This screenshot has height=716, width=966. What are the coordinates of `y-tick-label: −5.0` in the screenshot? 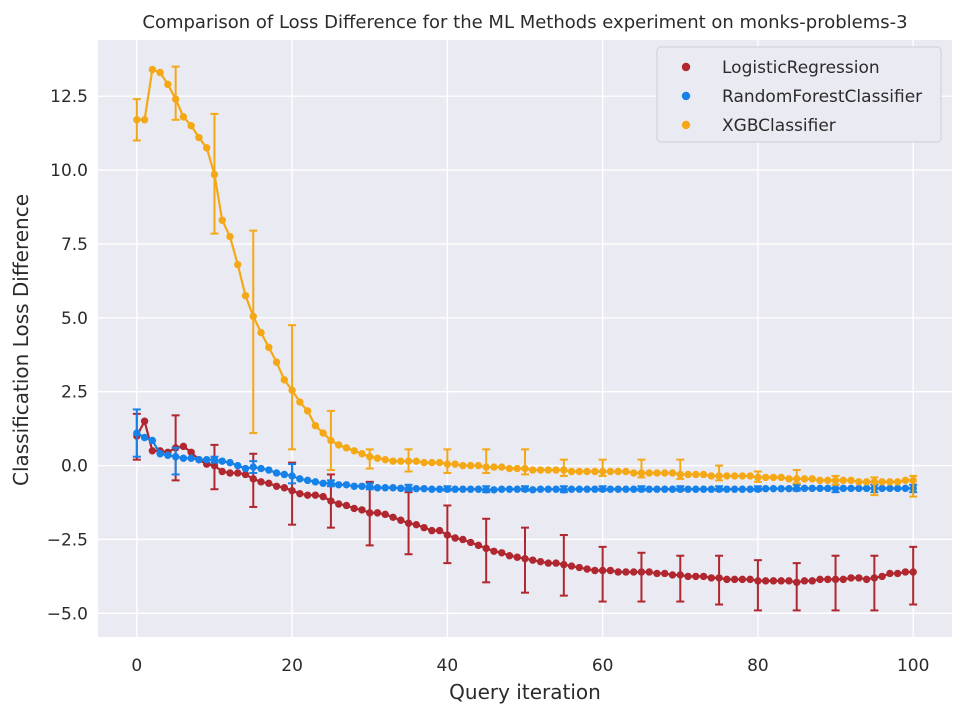 It's located at (67, 614).